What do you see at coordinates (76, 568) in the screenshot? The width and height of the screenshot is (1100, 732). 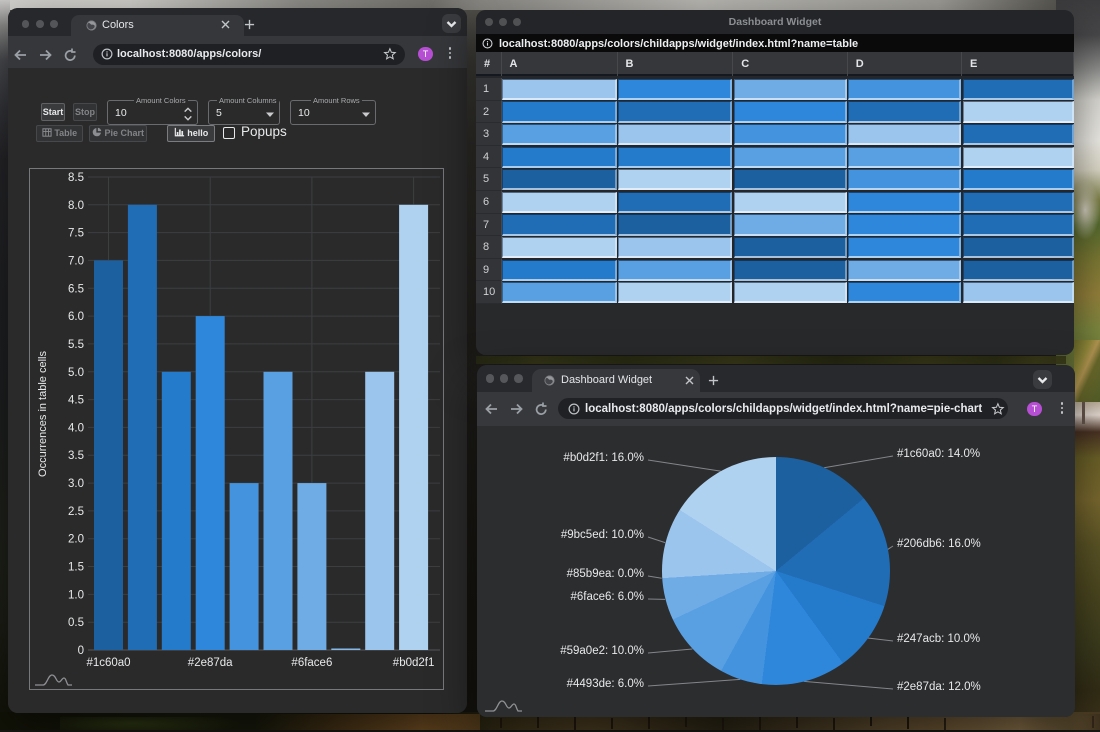 I see `svg-text: 1.5` at bounding box center [76, 568].